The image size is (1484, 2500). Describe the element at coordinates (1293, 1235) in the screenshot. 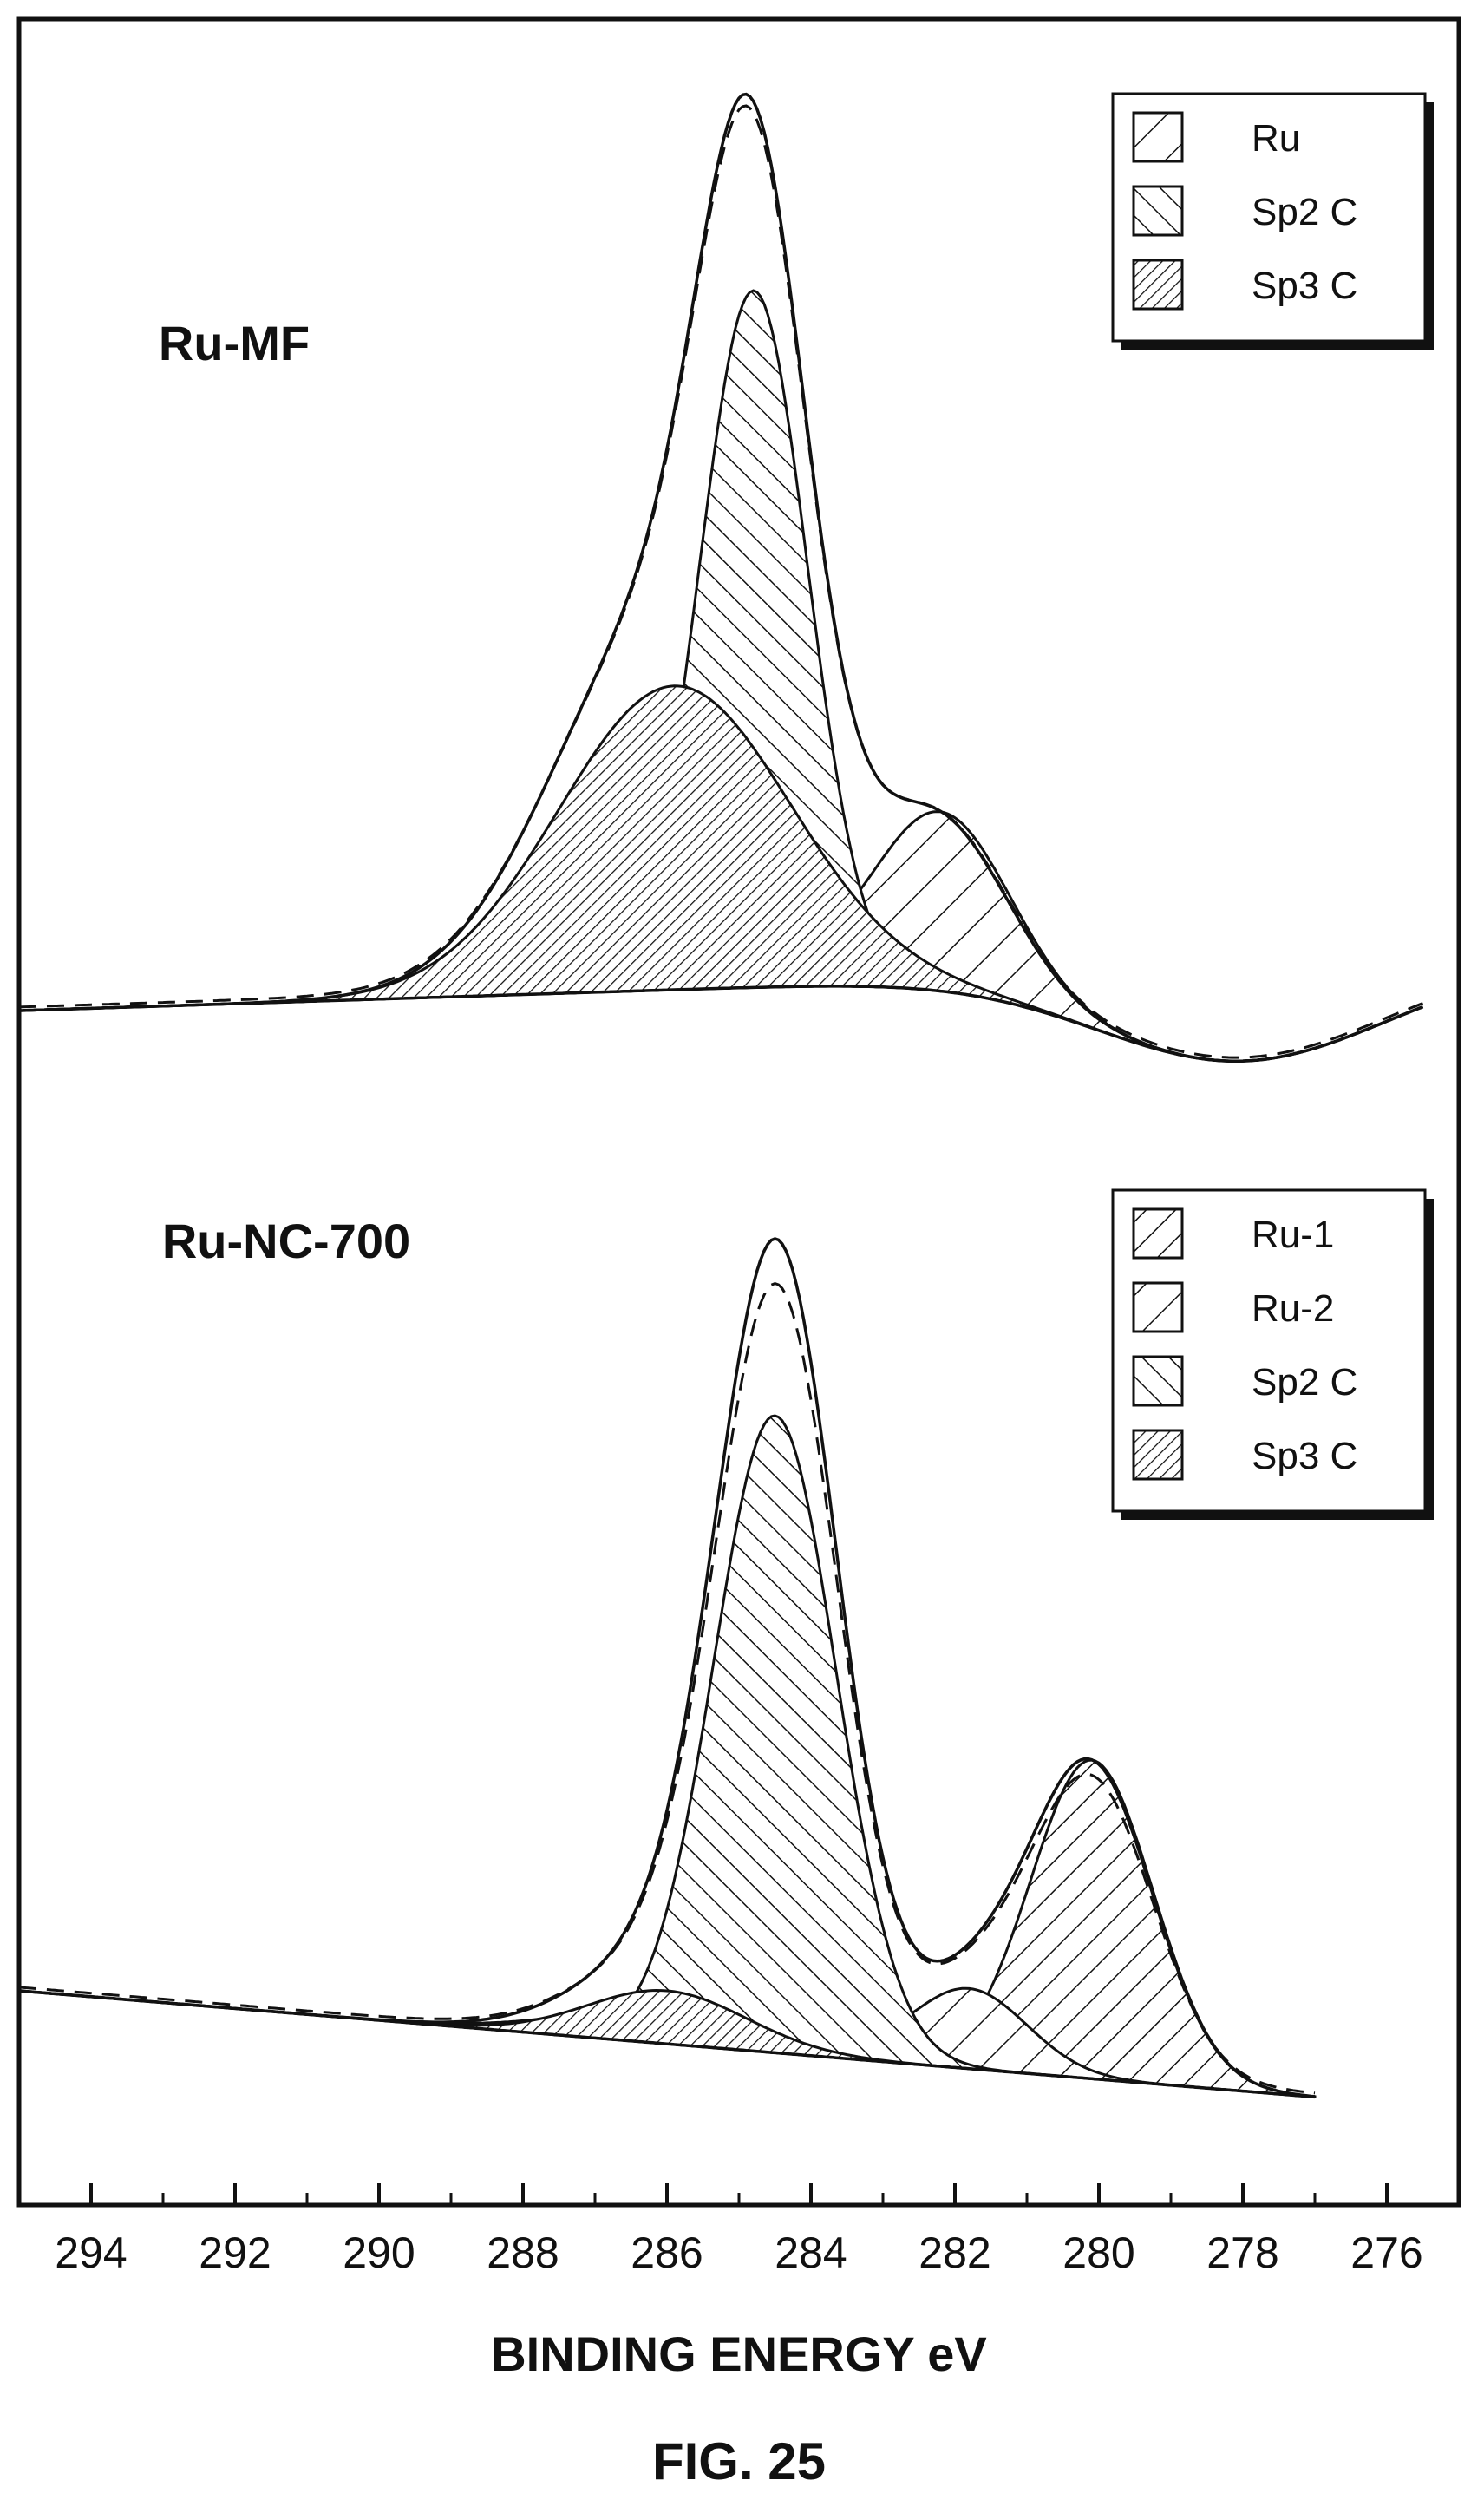

I see `legend-label: Ru-1` at that location.